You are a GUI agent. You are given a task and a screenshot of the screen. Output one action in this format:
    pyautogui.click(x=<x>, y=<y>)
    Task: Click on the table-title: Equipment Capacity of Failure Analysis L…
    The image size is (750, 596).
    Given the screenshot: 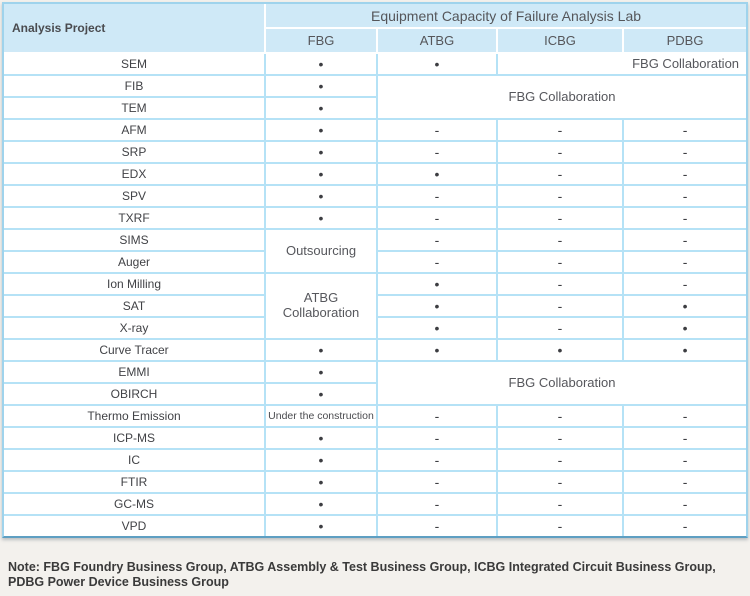 What is the action you would take?
    pyautogui.click(x=506, y=16)
    